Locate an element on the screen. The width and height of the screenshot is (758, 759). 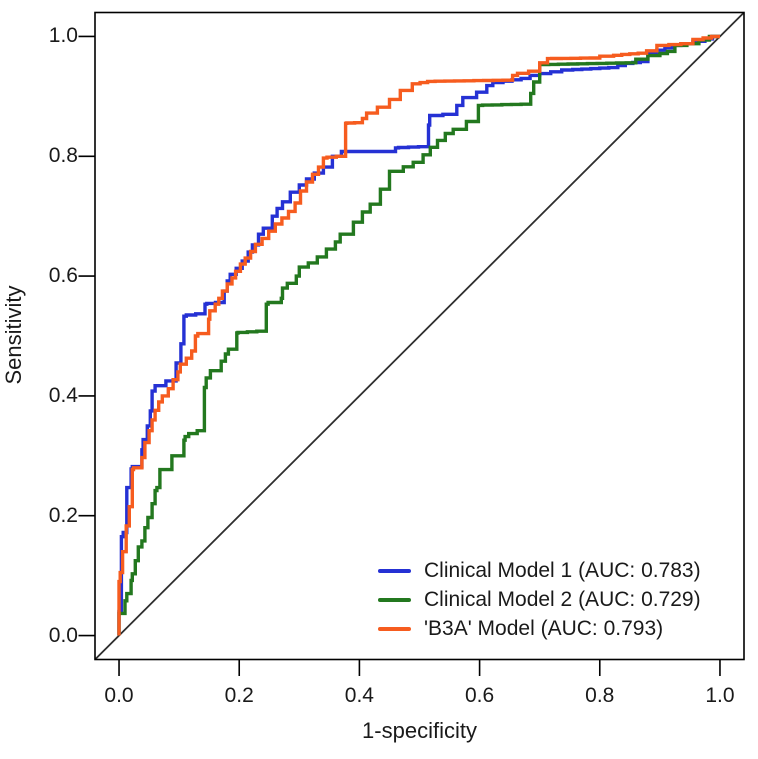
y-tick-label-1.0: 1.0 is located at coordinates (63, 36).